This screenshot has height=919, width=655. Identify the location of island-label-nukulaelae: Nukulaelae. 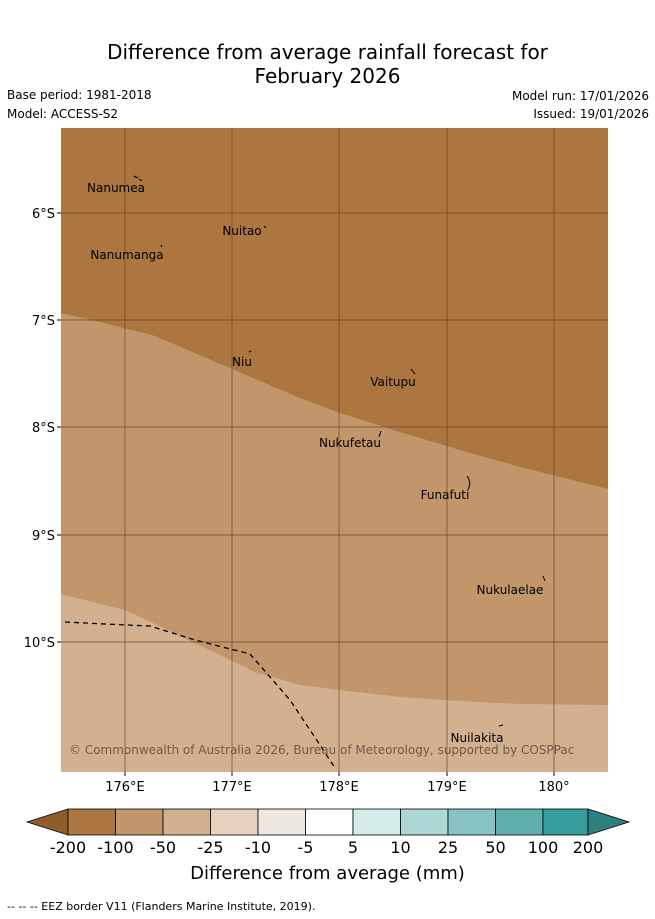
(510, 590).